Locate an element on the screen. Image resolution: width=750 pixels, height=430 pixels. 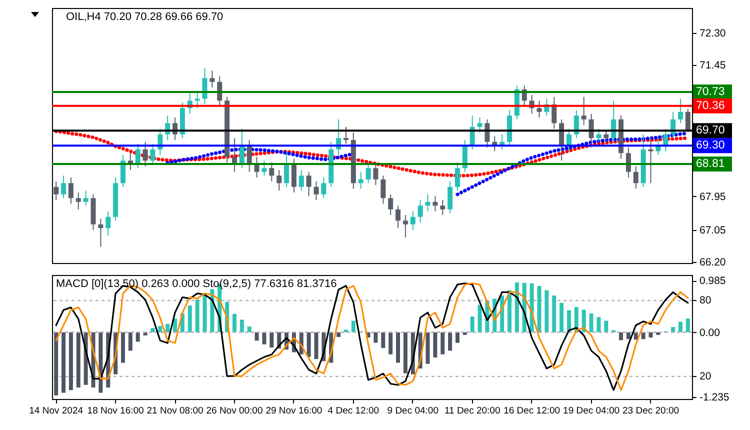
y2-tick-label: 80 is located at coordinates (706, 300).